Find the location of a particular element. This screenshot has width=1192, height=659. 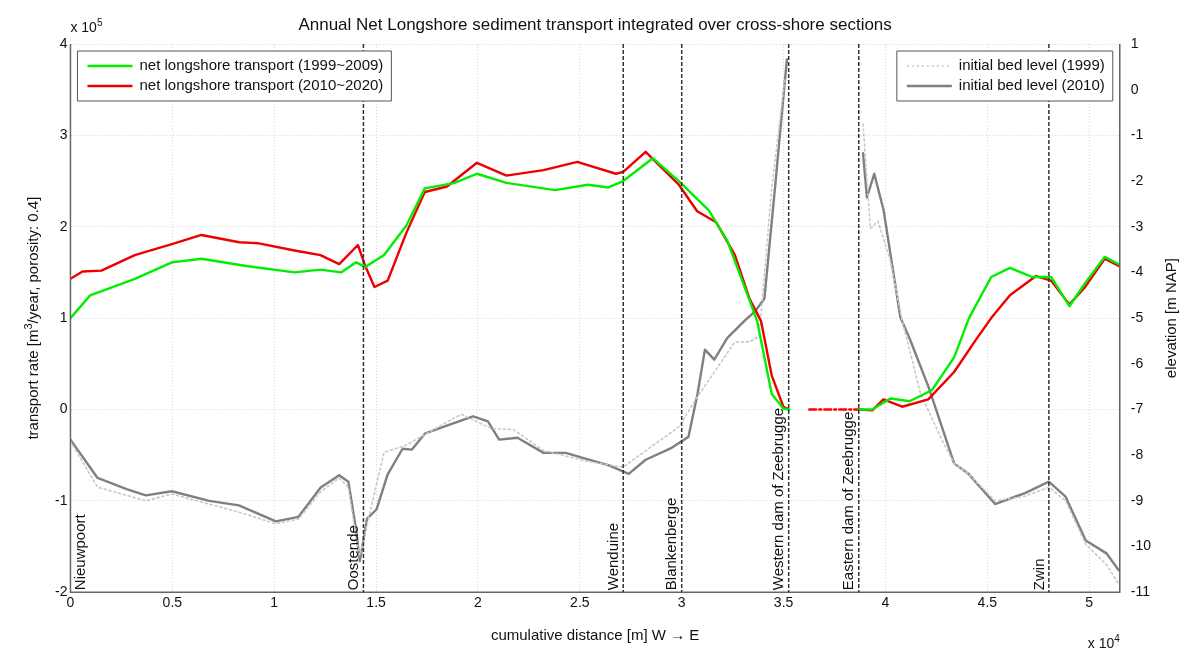

y-tick-label: -2 is located at coordinates (61, 591).